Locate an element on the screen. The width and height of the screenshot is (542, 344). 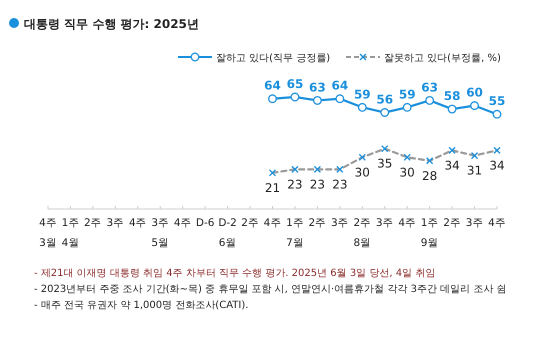
text: - 제21대 이재명 대통령 취임 4주 차부터 직무 수행 평가. 2025년 6월 3일 당선, 4일 취임 is located at coordinates (235, 273).